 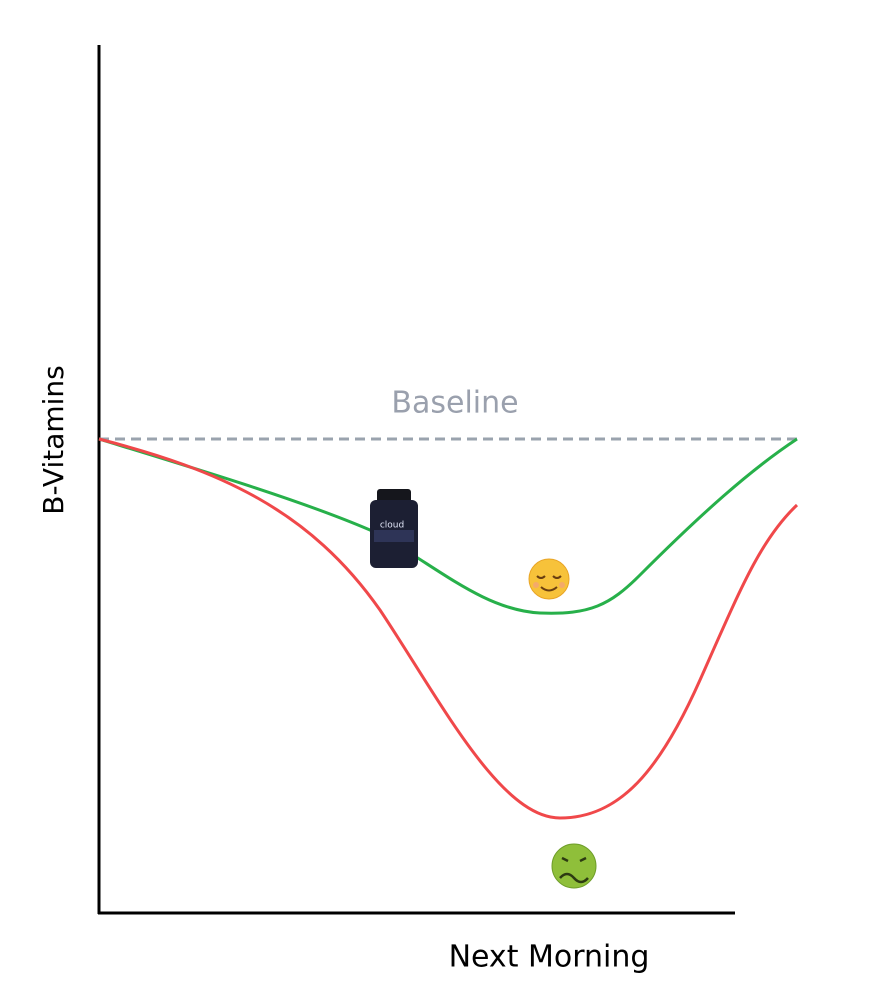 I want to click on y-axis-label: B-Vitamins, so click(x=53, y=440).